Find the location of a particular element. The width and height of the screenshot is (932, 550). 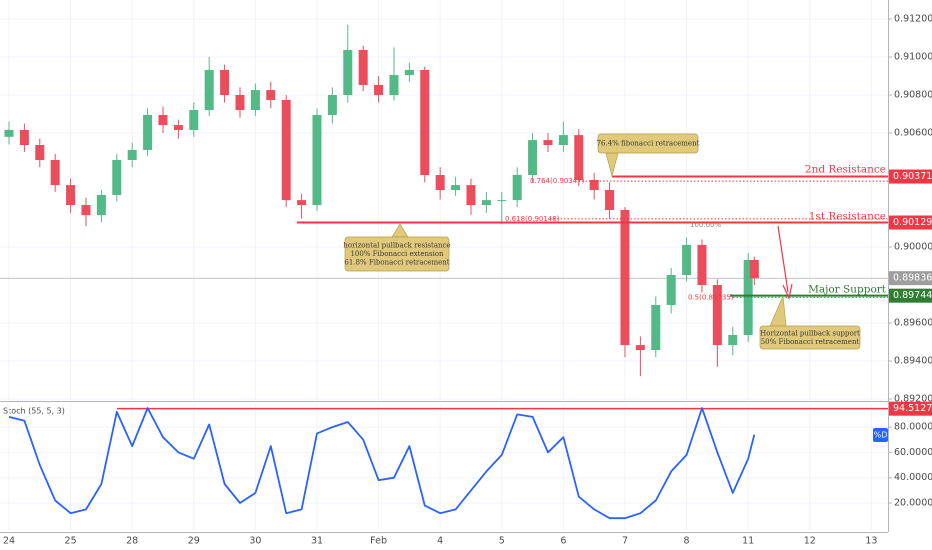

x-tick-label: 7 is located at coordinates (625, 541).